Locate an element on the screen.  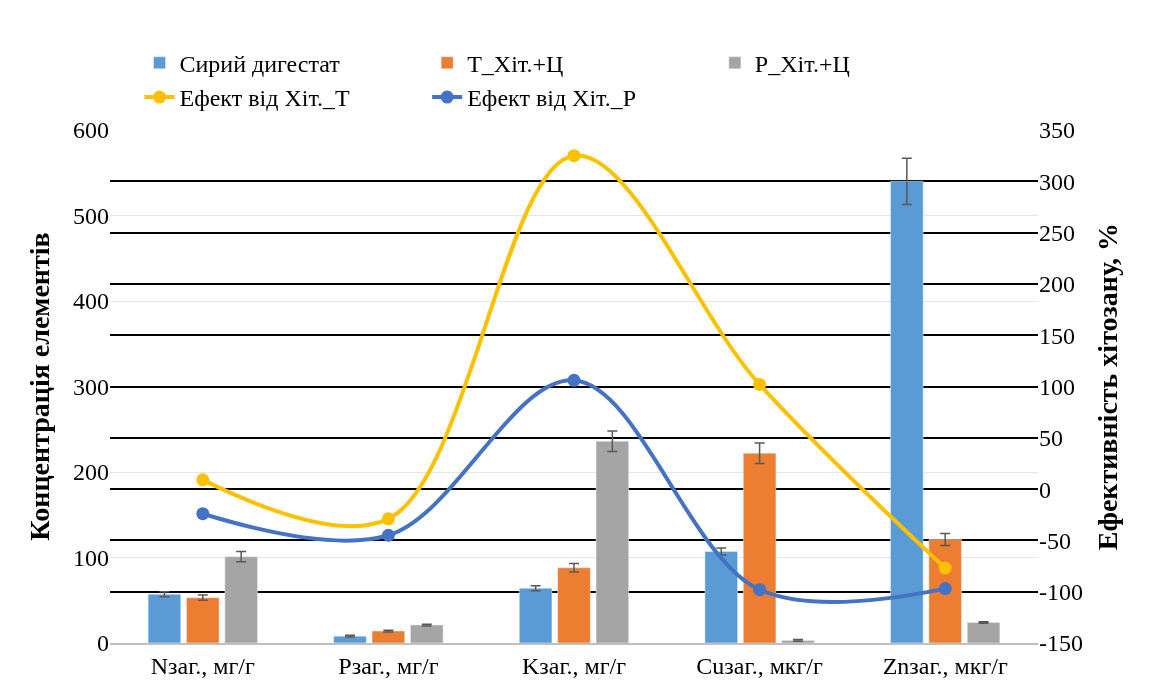
y-tick-label: 100 is located at coordinates (91, 557).